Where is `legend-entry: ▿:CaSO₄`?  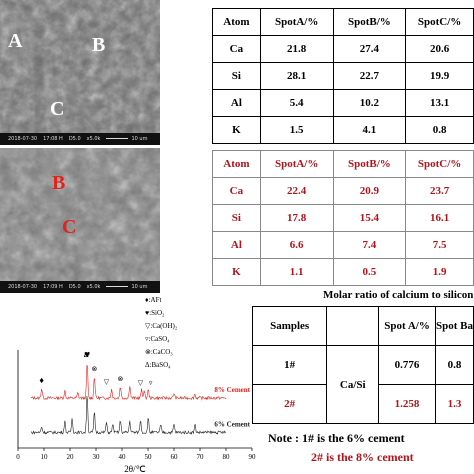
legend-entry: ▿:CaSO₄ is located at coordinates (157, 339).